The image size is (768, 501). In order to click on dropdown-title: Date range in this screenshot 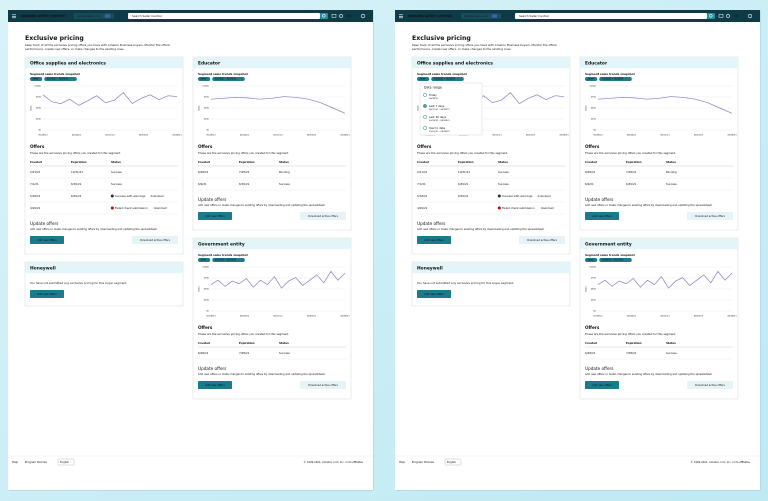, I will do `click(433, 88)`.